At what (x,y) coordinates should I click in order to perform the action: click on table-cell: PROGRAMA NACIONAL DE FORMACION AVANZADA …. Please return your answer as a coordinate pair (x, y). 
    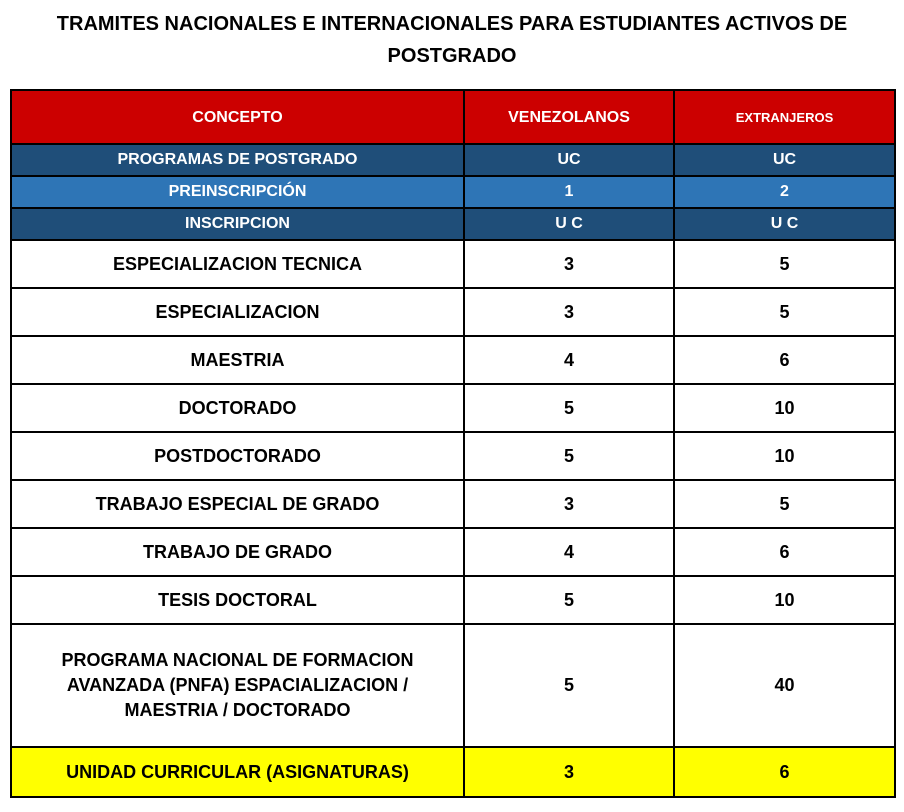
    Looking at the image, I should click on (237, 685).